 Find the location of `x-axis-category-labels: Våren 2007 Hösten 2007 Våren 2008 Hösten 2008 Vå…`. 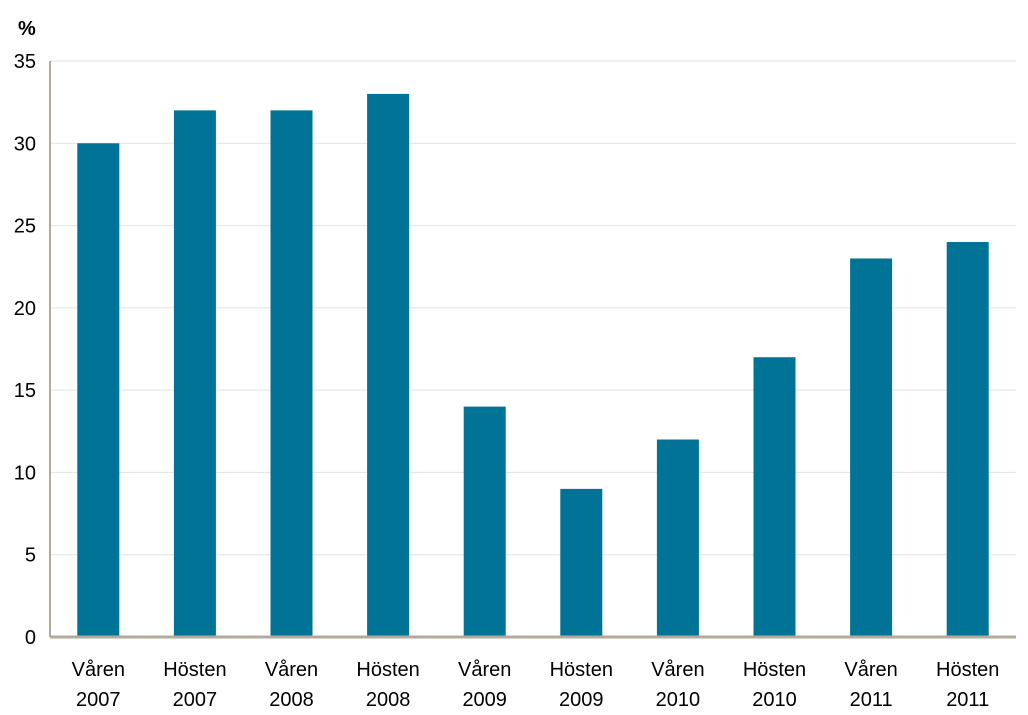

x-axis-category-labels: Våren 2007 Hösten 2007 Våren 2008 Hösten 2008 Vå… is located at coordinates (536, 685).